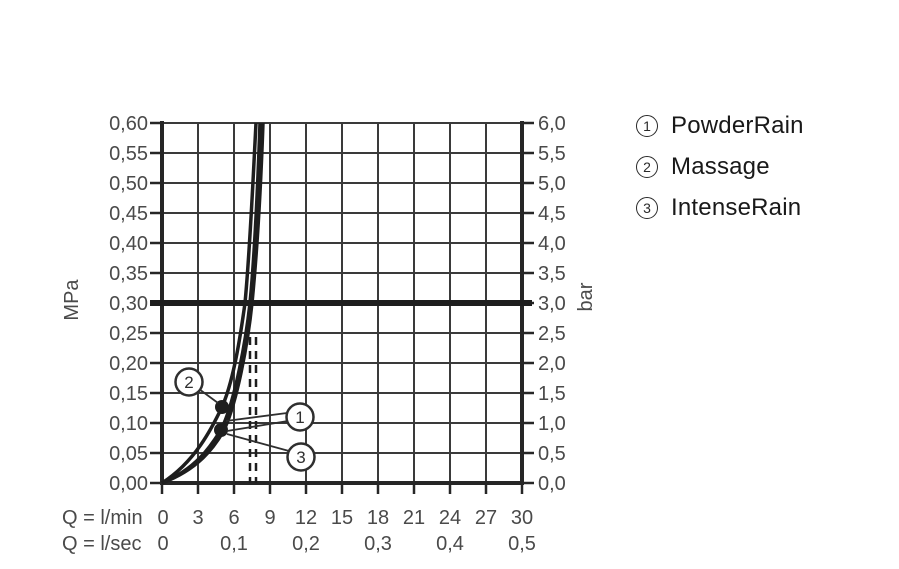 The image size is (899, 569). What do you see at coordinates (378, 518) in the screenshot?
I see `x-lmin-tick-label: 18` at bounding box center [378, 518].